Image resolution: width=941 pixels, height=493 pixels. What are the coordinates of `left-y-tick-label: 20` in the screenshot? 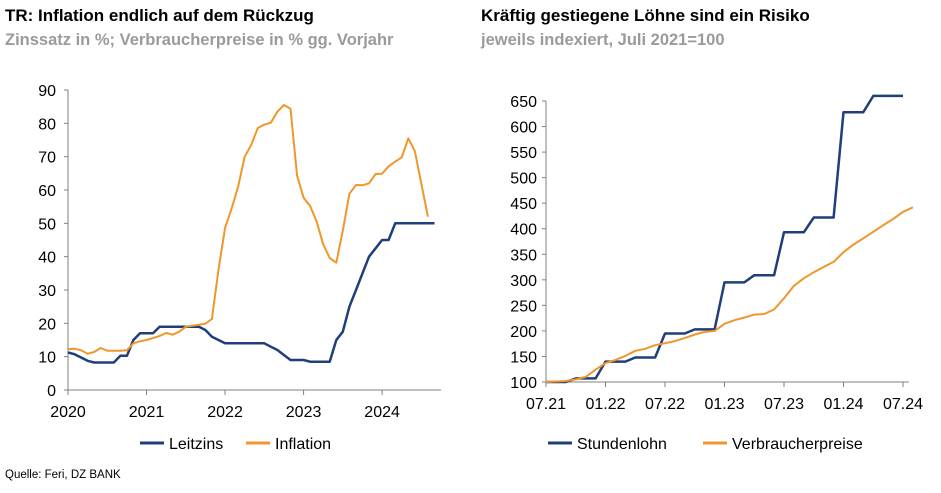 It's located at (47, 324).